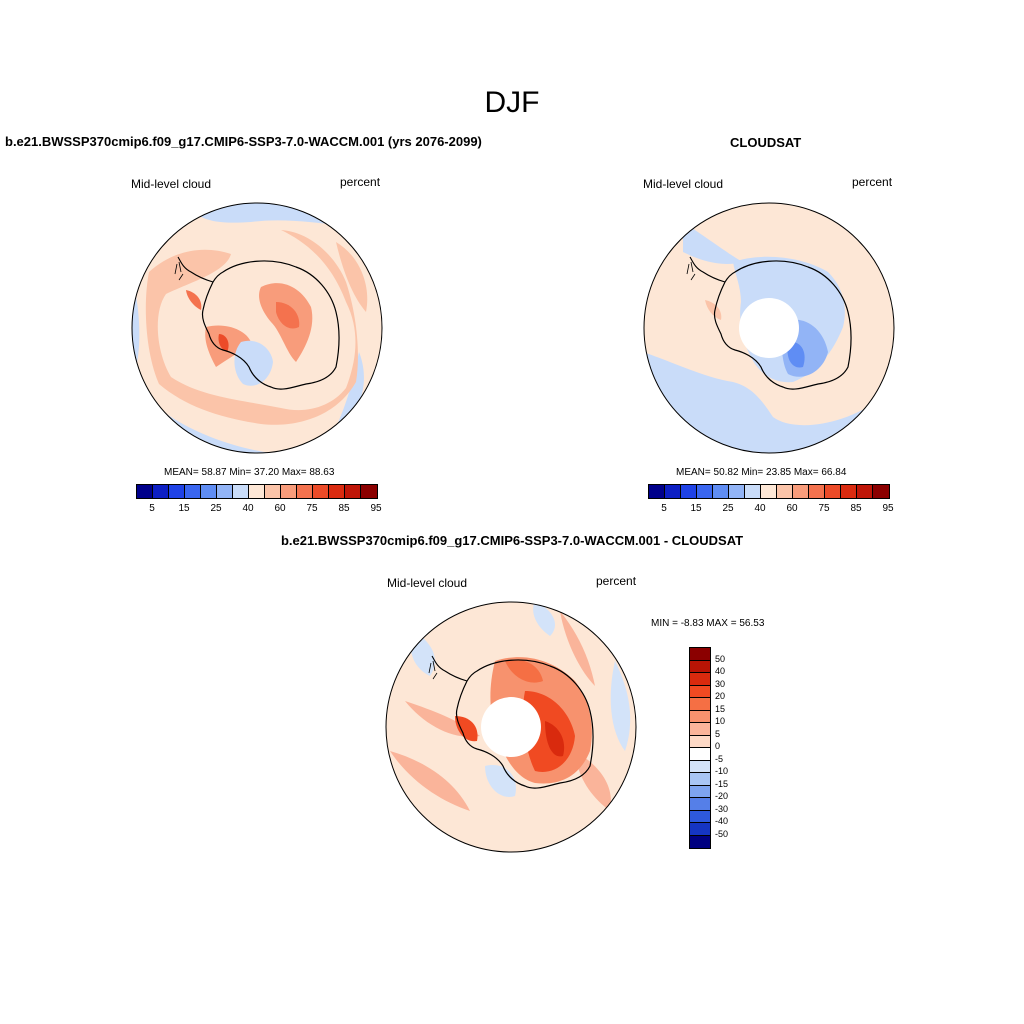 This screenshot has width=1024, height=1024. I want to click on colorbar-tick-label: 25, so click(728, 508).